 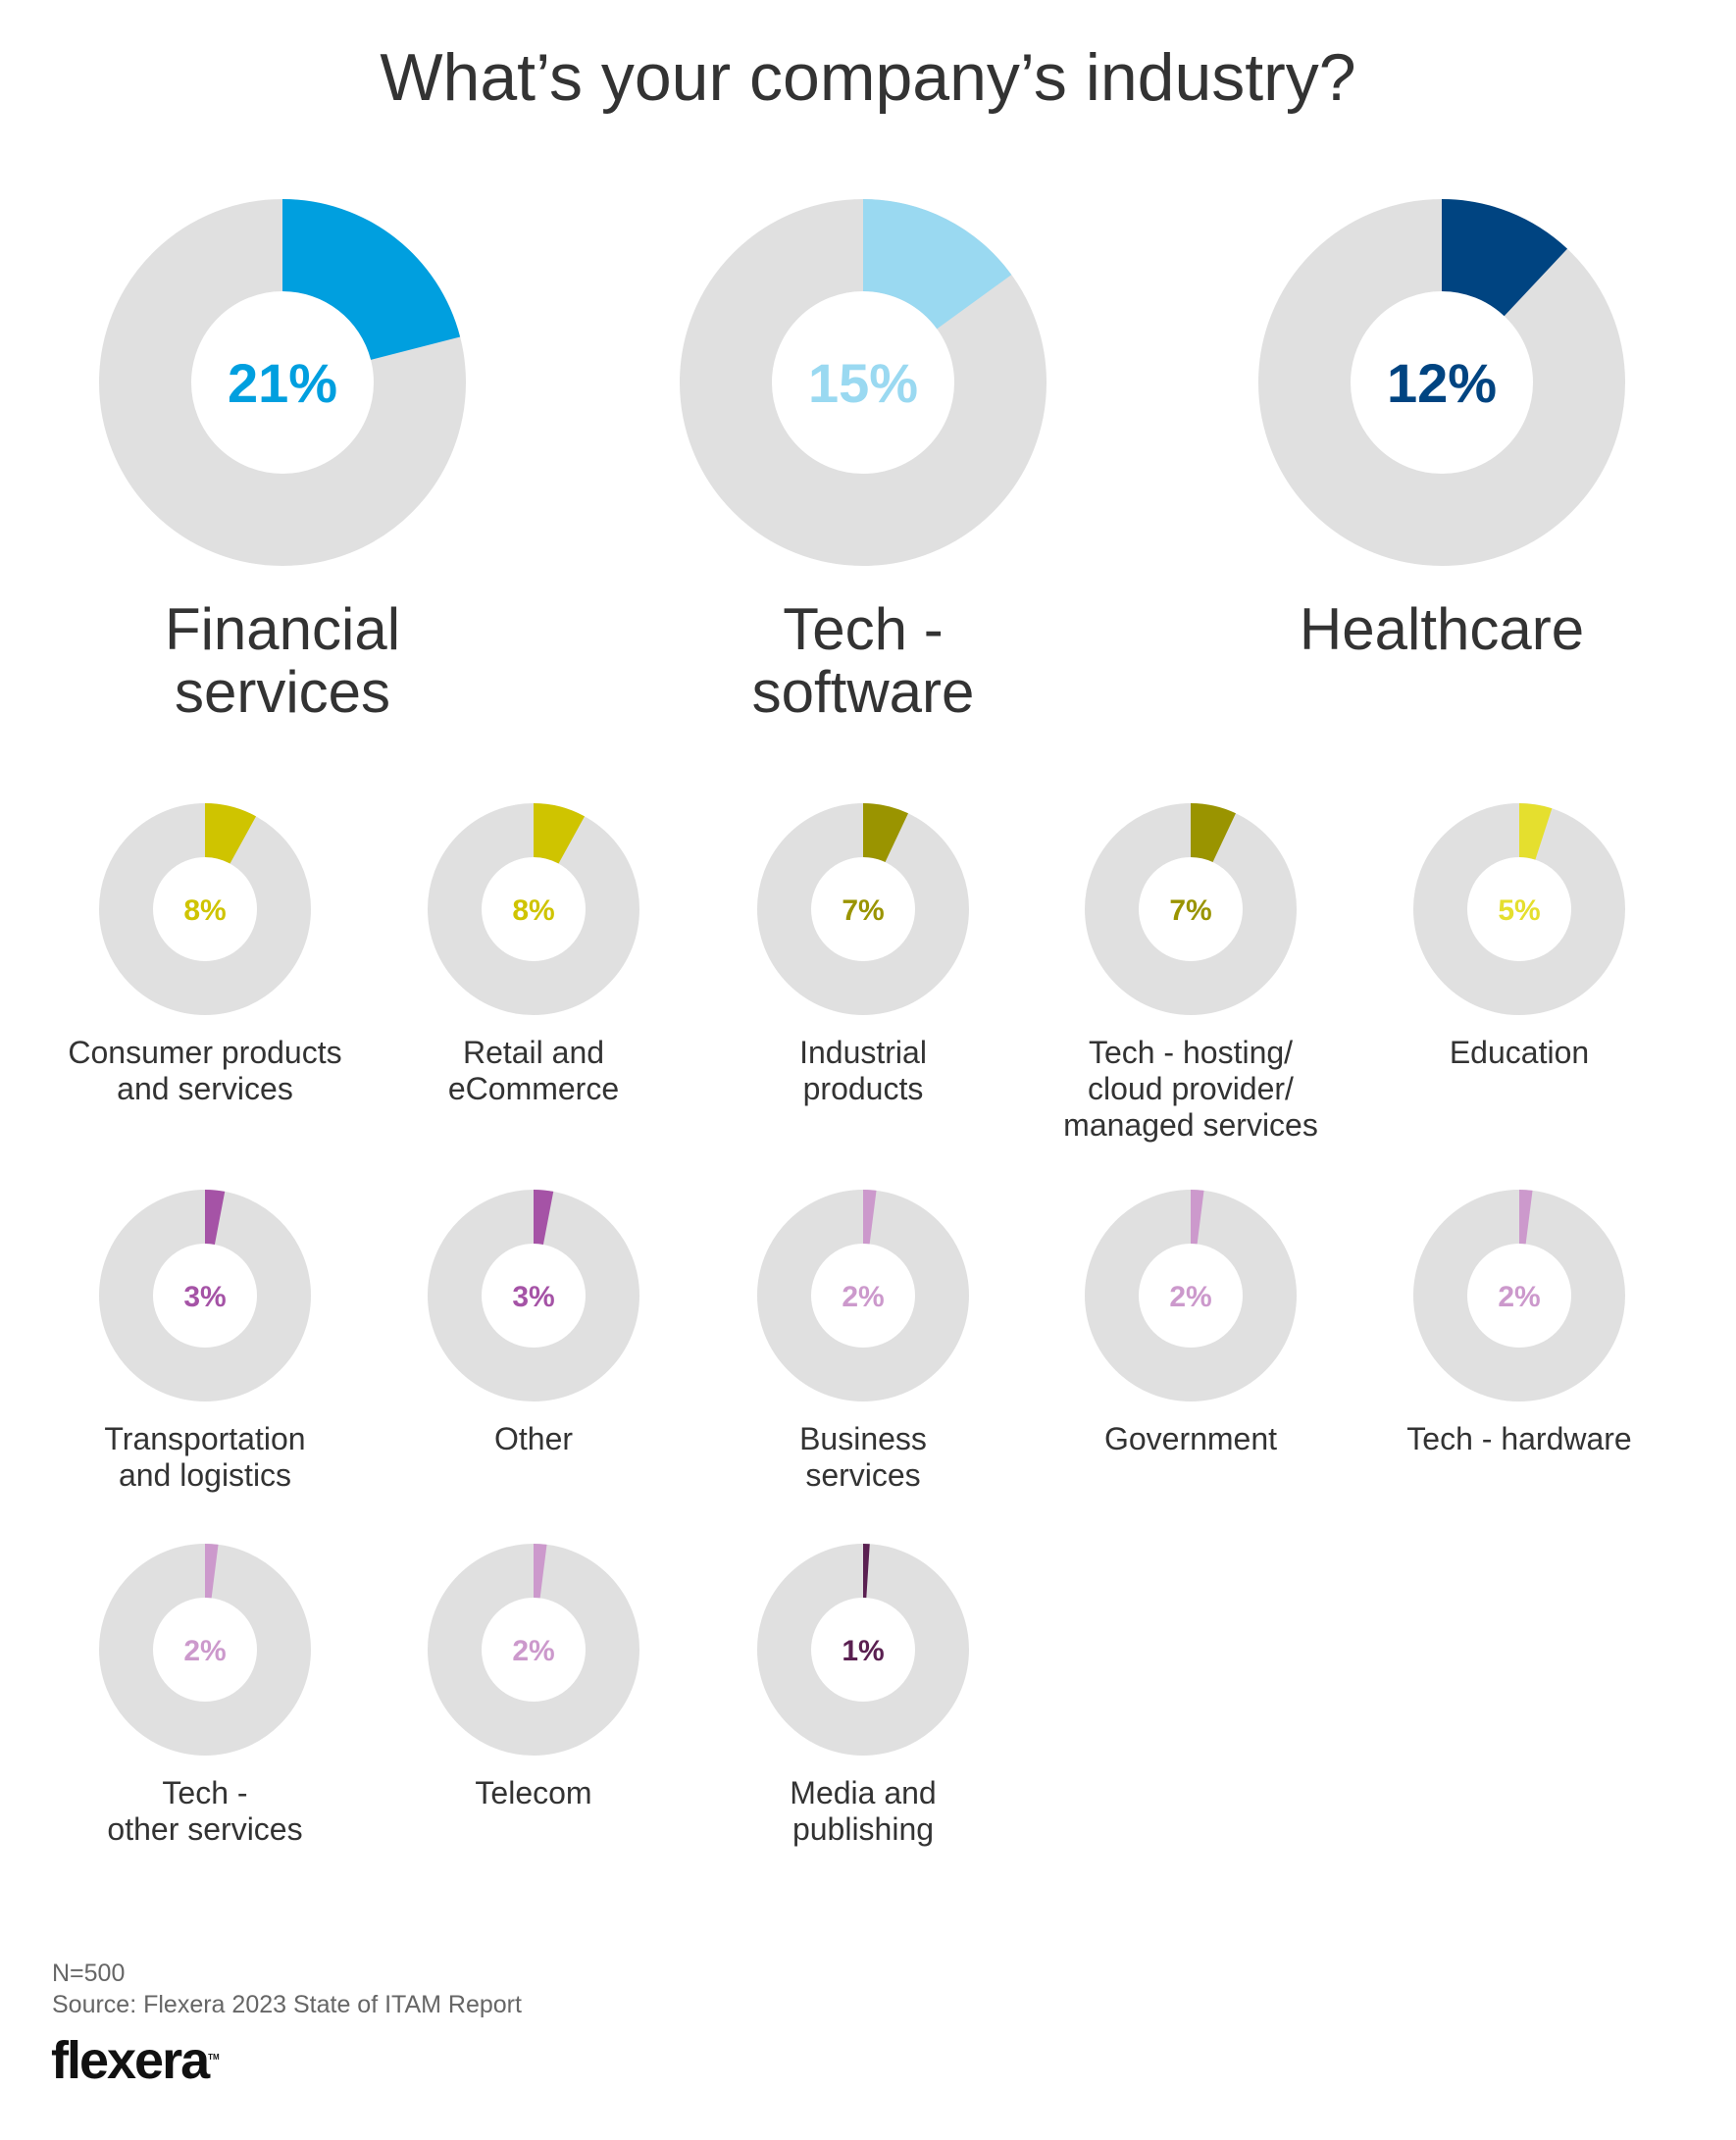 I want to click on logo-text: flexera, so click(x=130, y=2060).